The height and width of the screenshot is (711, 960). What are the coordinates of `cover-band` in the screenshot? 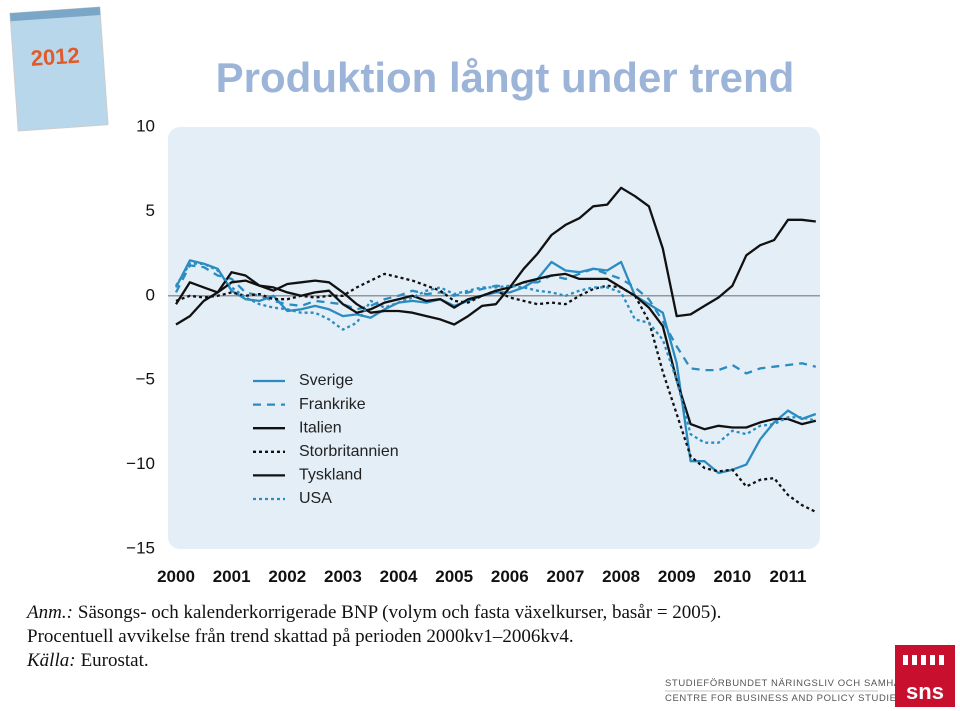 It's located at (55, 14).